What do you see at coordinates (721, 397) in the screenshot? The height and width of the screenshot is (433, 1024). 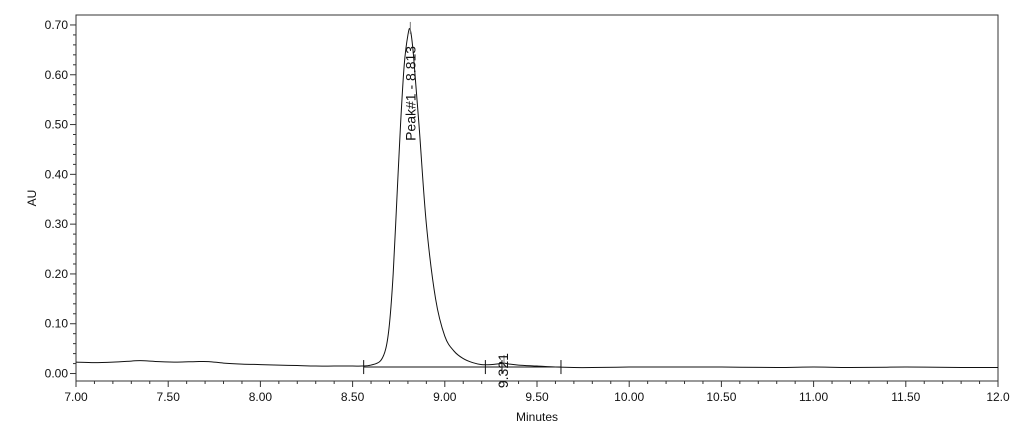 I see `x-tick-label: 10.50` at bounding box center [721, 397].